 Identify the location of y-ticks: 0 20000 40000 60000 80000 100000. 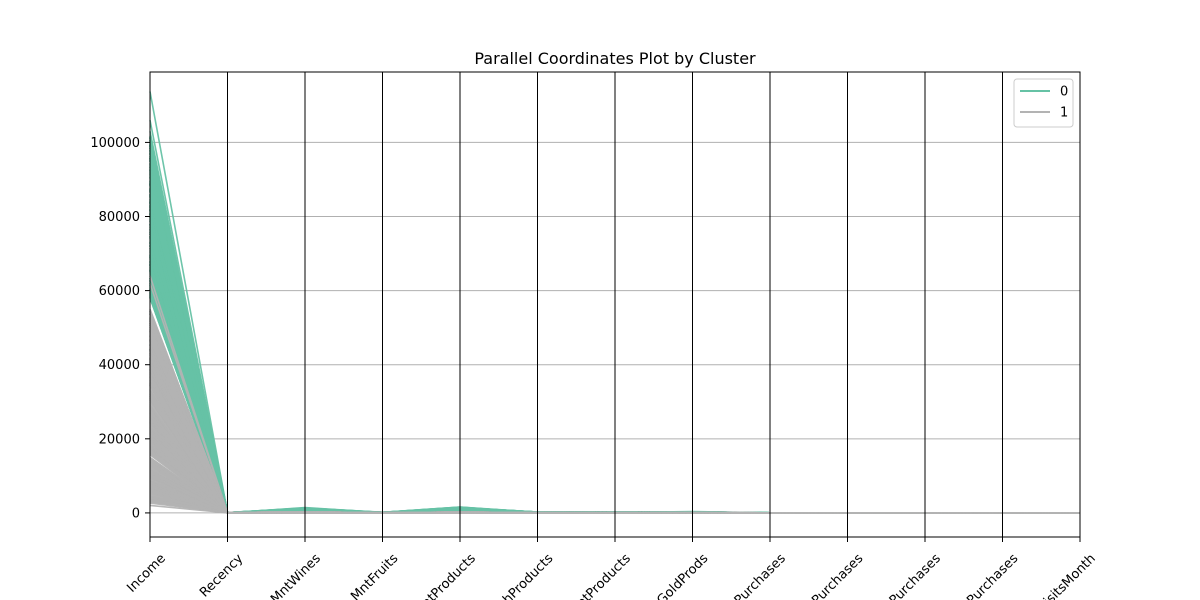
(120, 328).